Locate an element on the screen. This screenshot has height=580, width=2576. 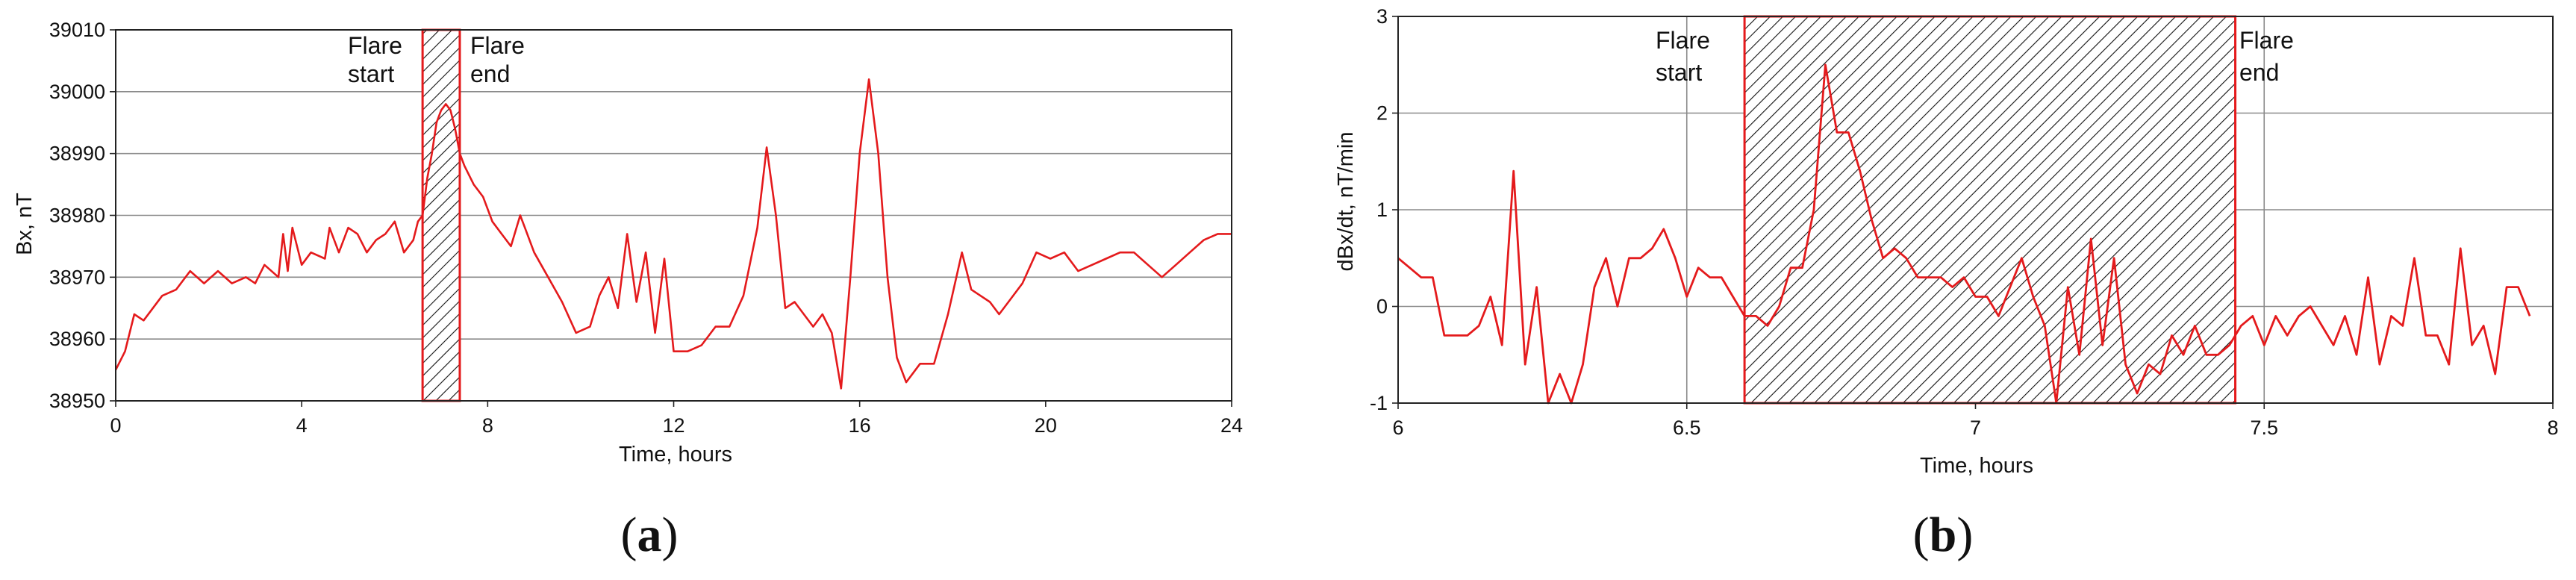
chart-b-annotation-flare-end: Flare is located at coordinates (2266, 40).